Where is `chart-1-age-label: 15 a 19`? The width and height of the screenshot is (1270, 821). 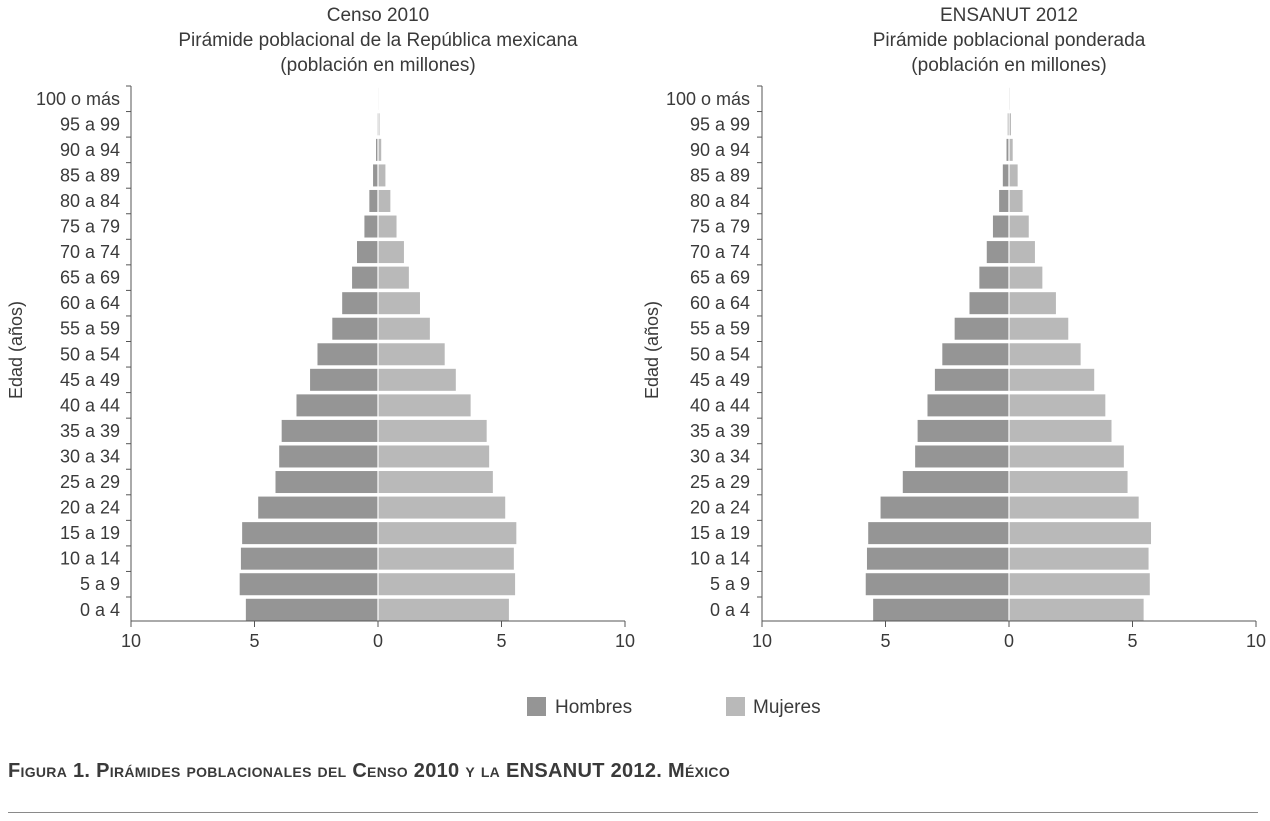
chart-1-age-label: 15 a 19 is located at coordinates (90, 533).